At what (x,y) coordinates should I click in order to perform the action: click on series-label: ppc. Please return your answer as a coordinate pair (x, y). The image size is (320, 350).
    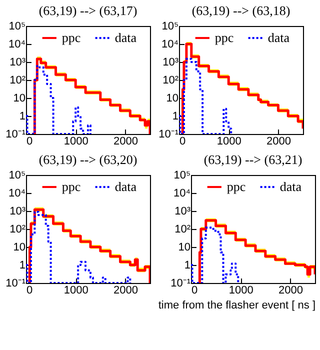
    Looking at the image, I should click on (224, 37).